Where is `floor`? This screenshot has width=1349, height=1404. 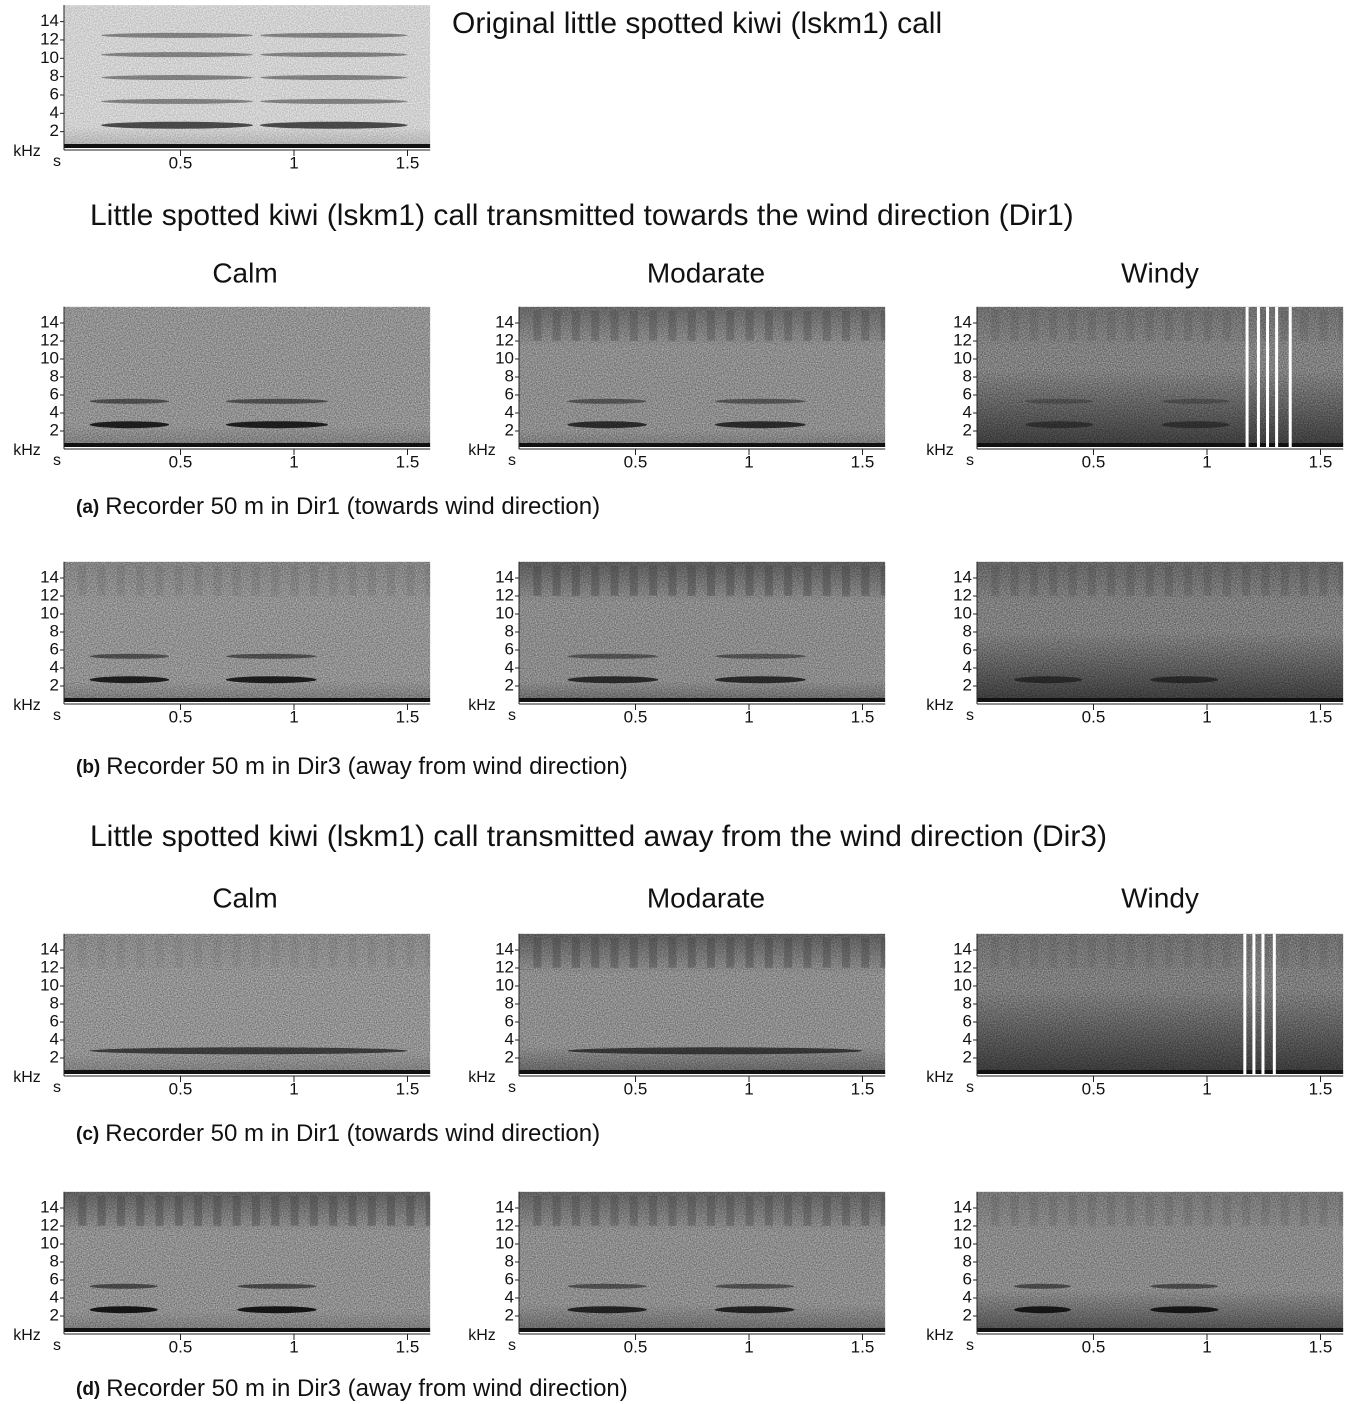 floor is located at coordinates (247, 436).